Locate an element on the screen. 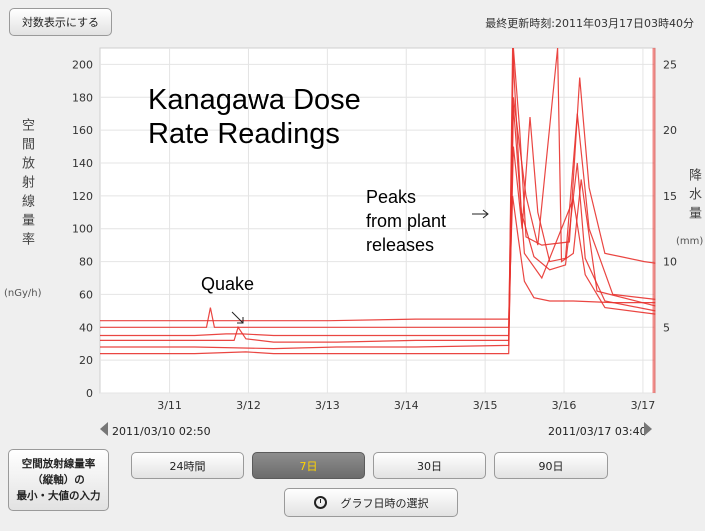 This screenshot has height=531, width=705. y2-tick-label: 10 is located at coordinates (670, 262).